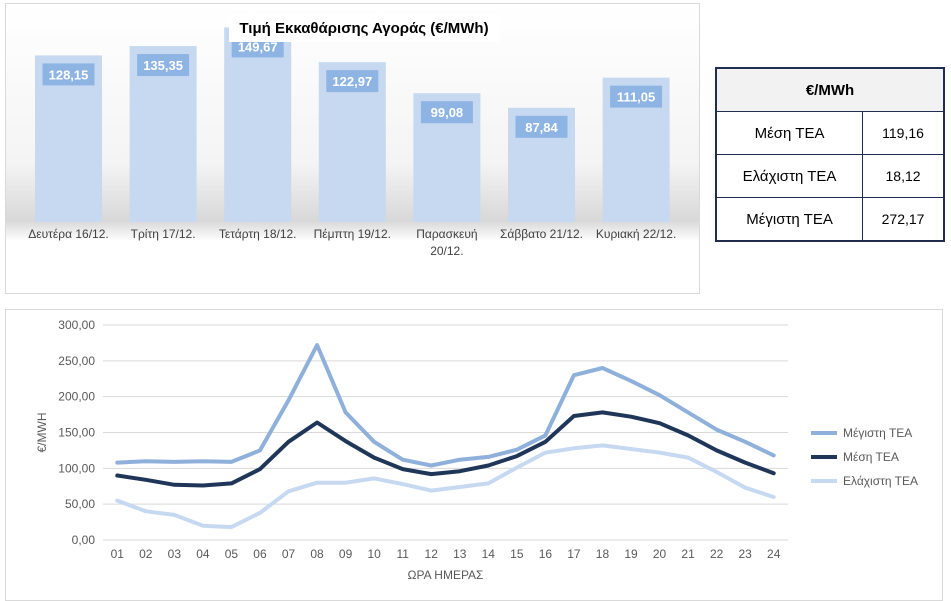 The image size is (951, 601). I want to click on x-tick-label: 18, so click(603, 554).